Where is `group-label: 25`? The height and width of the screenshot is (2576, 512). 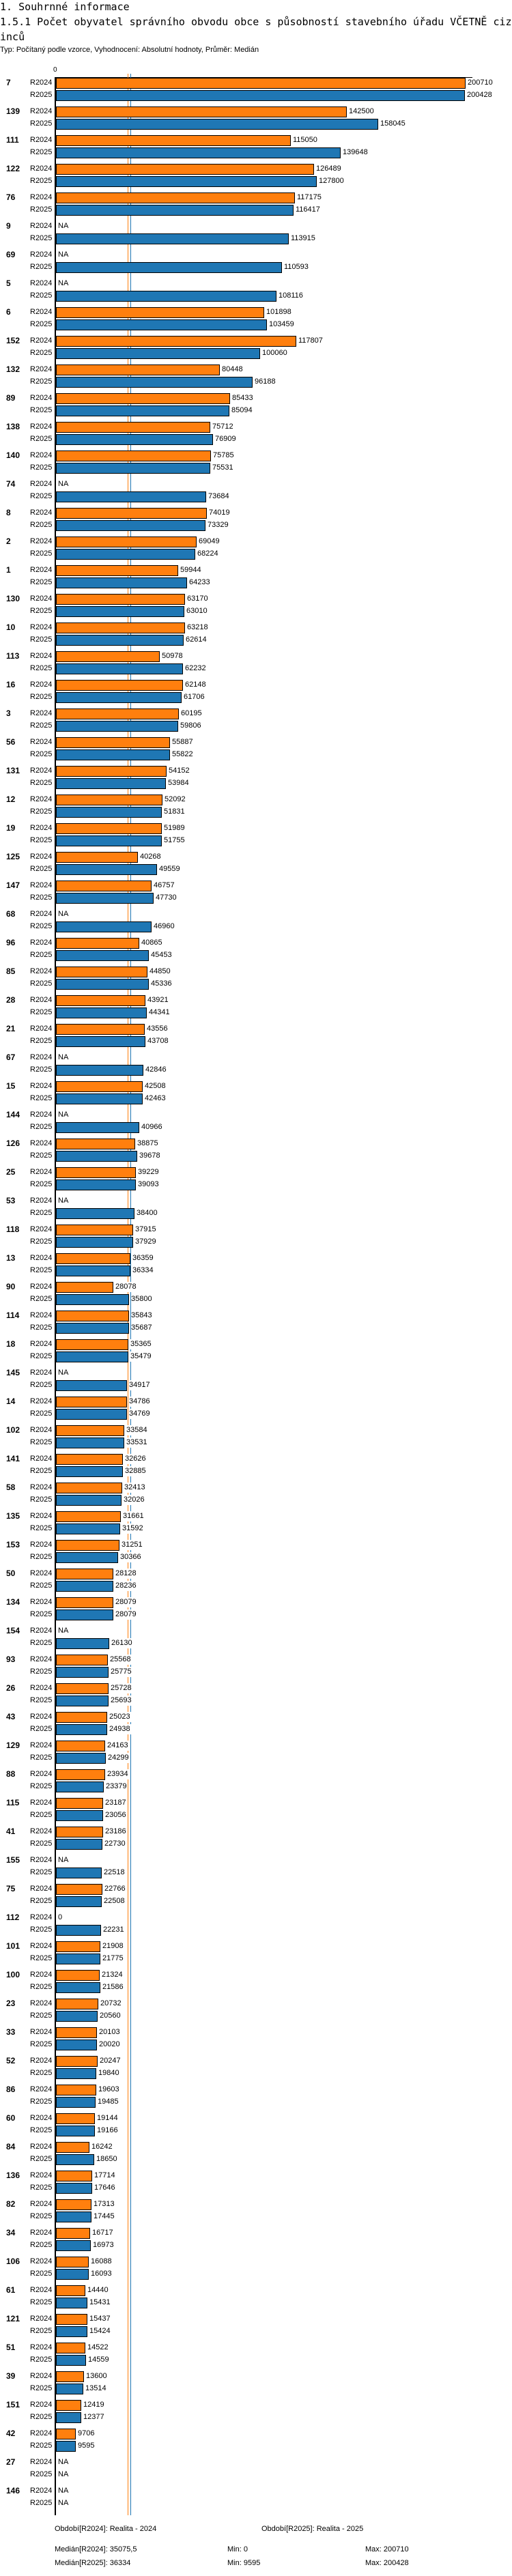 group-label: 25 is located at coordinates (11, 1172).